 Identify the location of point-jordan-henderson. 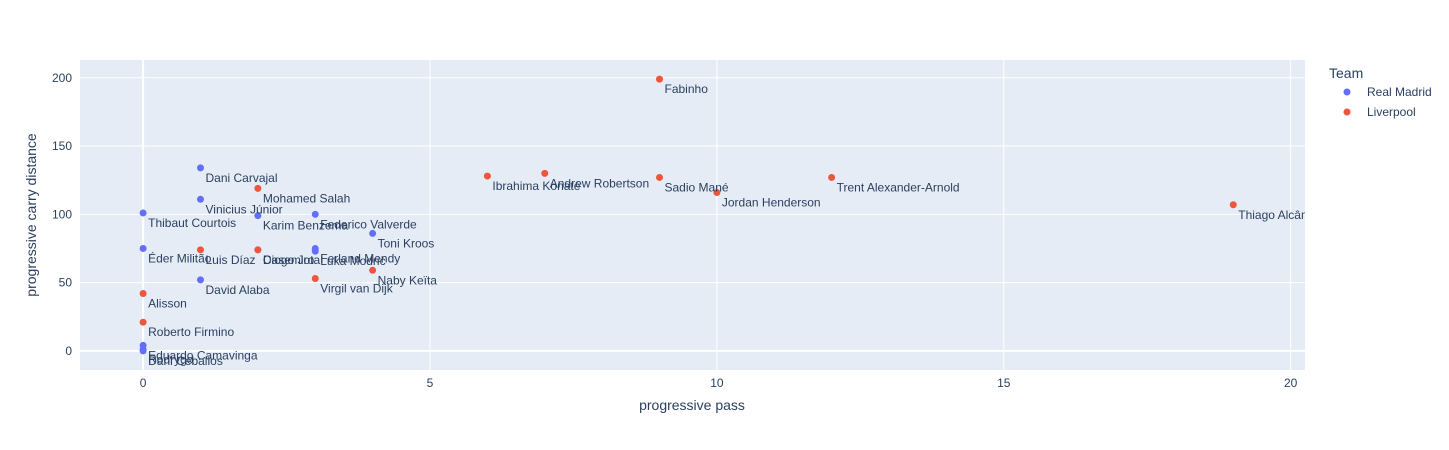
(717, 192).